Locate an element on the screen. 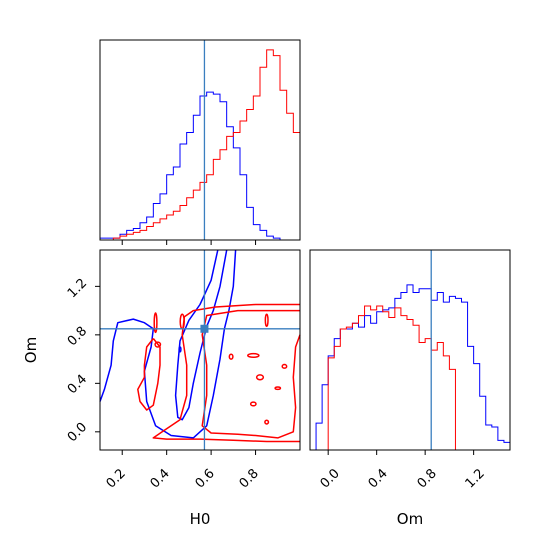 This screenshot has height=550, width=550. om-hist-marks is located at coordinates (413, 367).